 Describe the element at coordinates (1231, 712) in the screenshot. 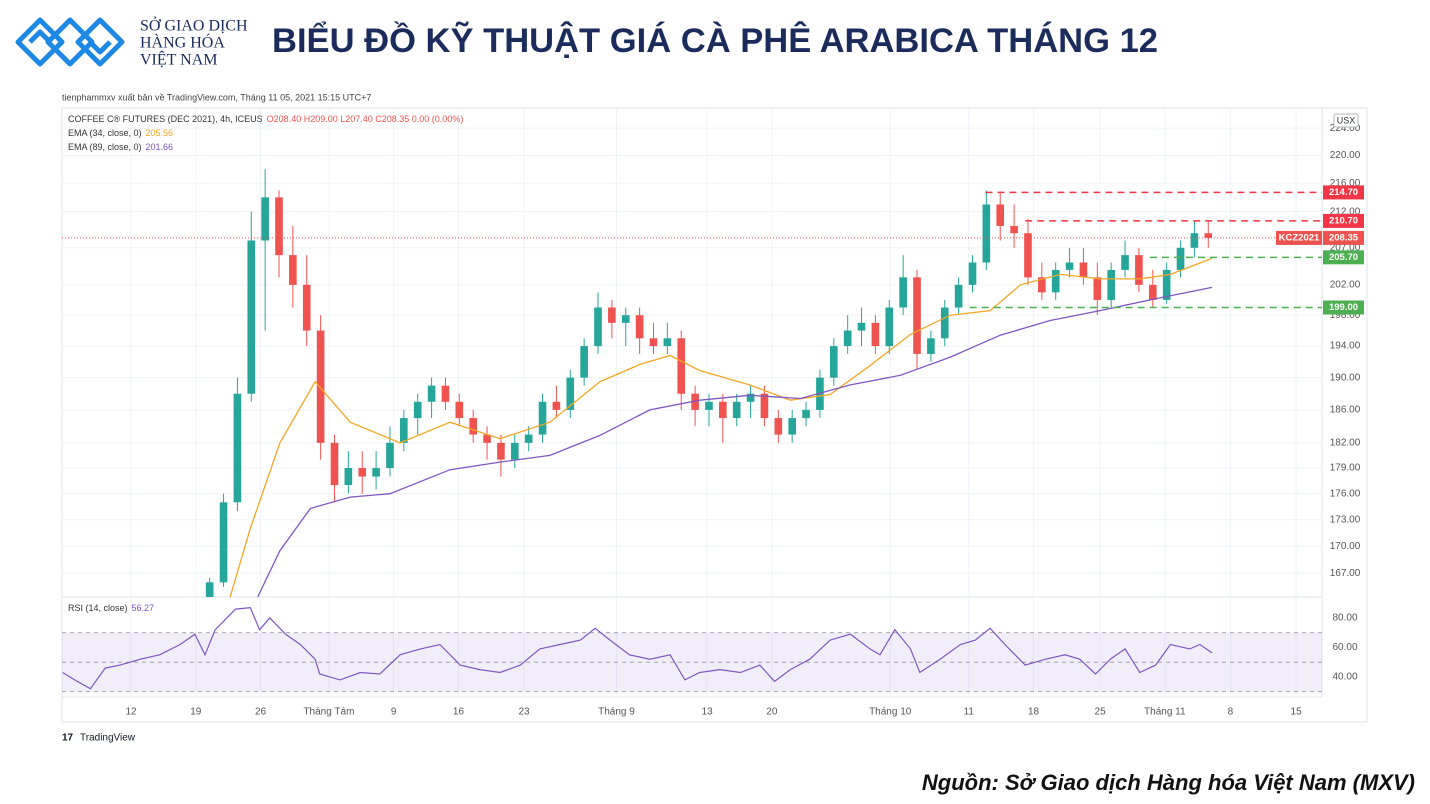

I see `x-tick-label: 8` at that location.